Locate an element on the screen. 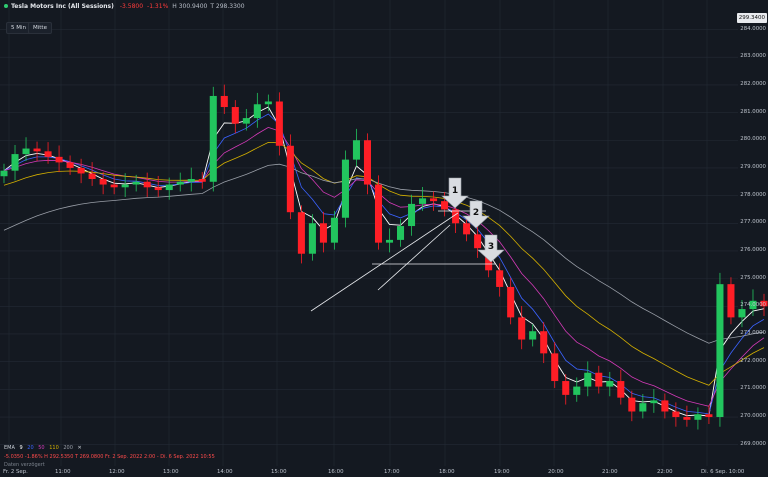 Image resolution: width=768 pixels, height=477 pixels. x-tick-label: 22:00 is located at coordinates (665, 472).